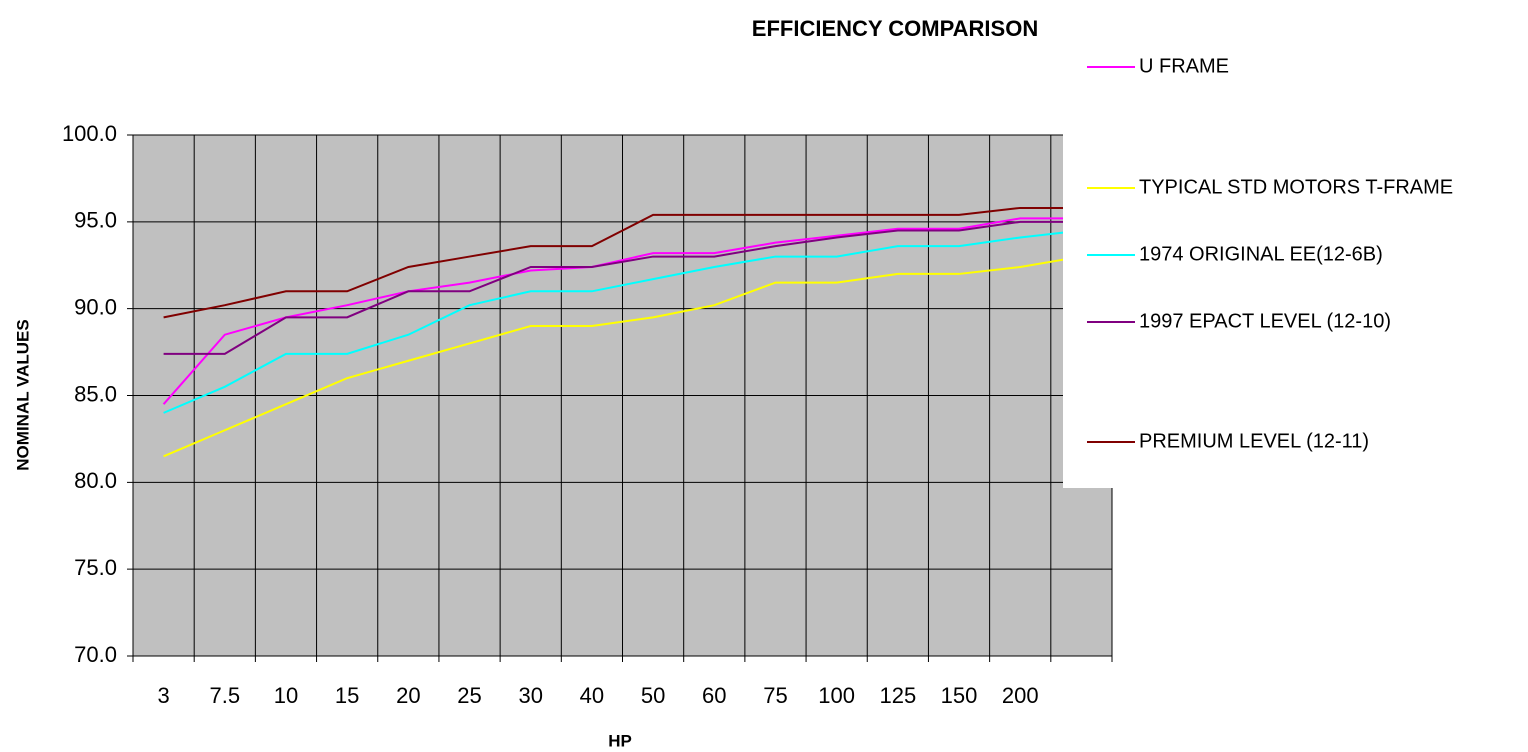 This screenshot has height=752, width=1528. What do you see at coordinates (836, 695) in the screenshot?
I see `x-tick-label: 100` at bounding box center [836, 695].